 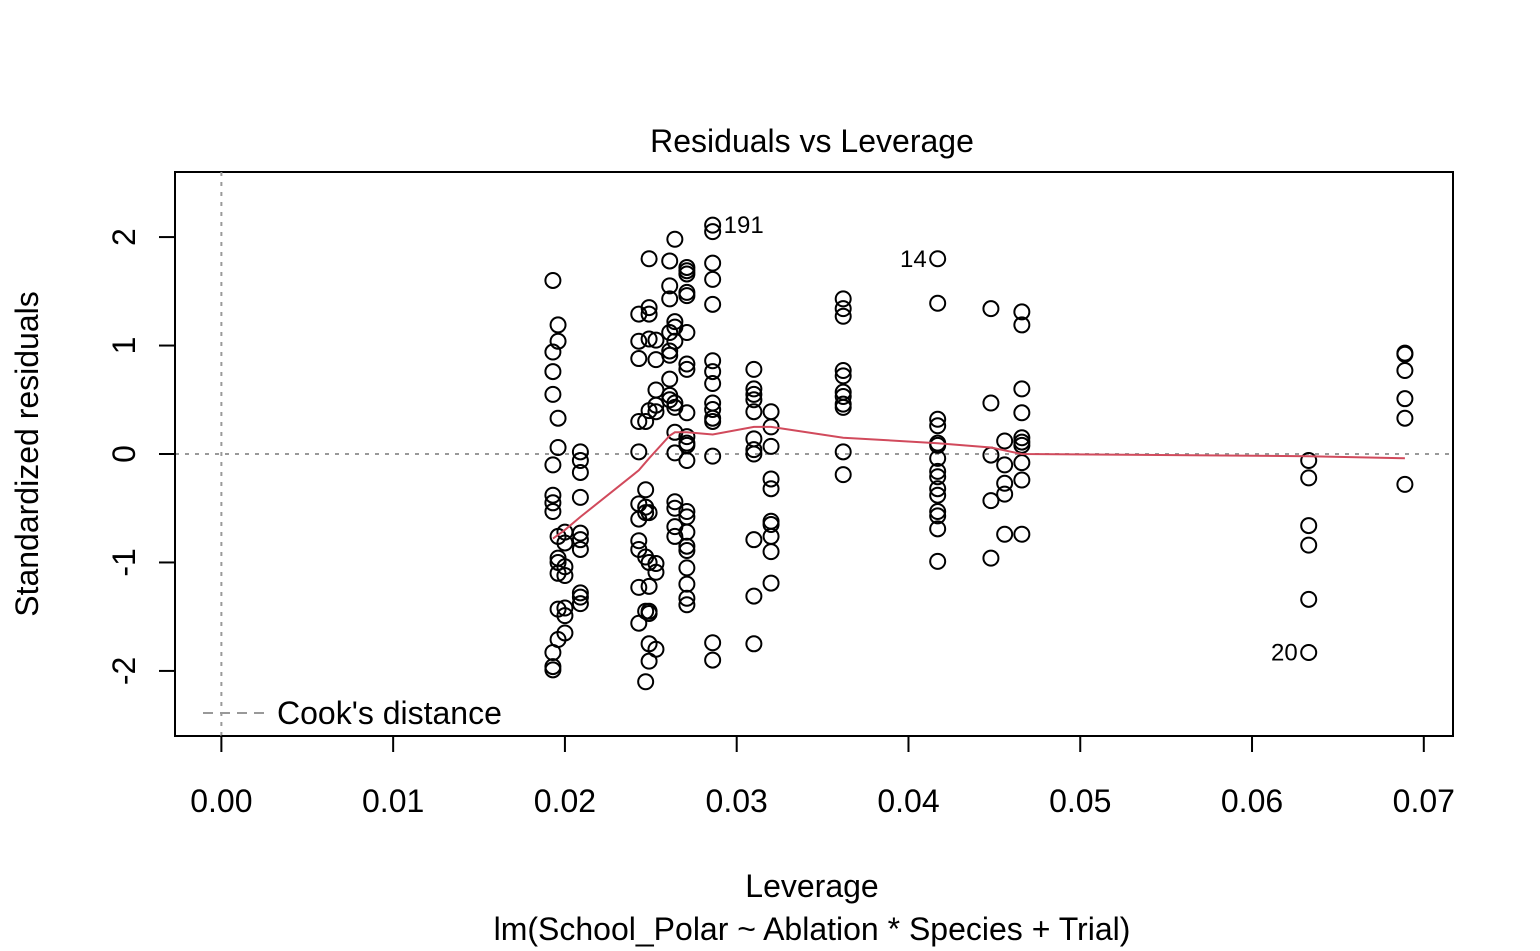 I want to click on y-tick-label: -2, so click(x=124, y=671).